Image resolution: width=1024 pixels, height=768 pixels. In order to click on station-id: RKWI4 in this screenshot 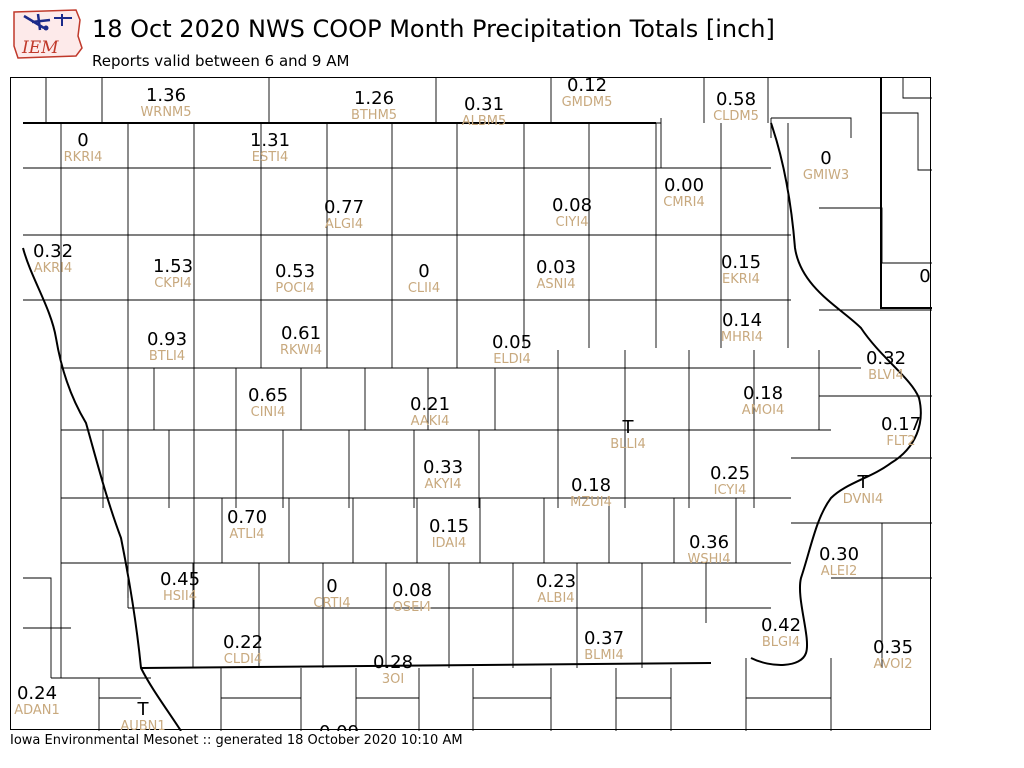, I will do `click(301, 350)`.